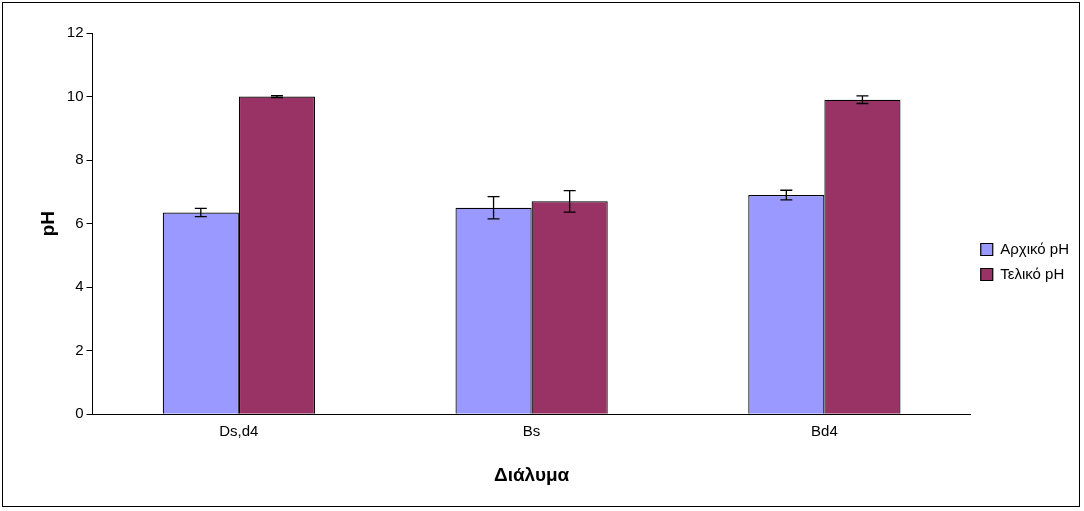 The width and height of the screenshot is (1084, 511). Describe the element at coordinates (75, 95) in the screenshot. I see `y-tick-label: 10` at that location.